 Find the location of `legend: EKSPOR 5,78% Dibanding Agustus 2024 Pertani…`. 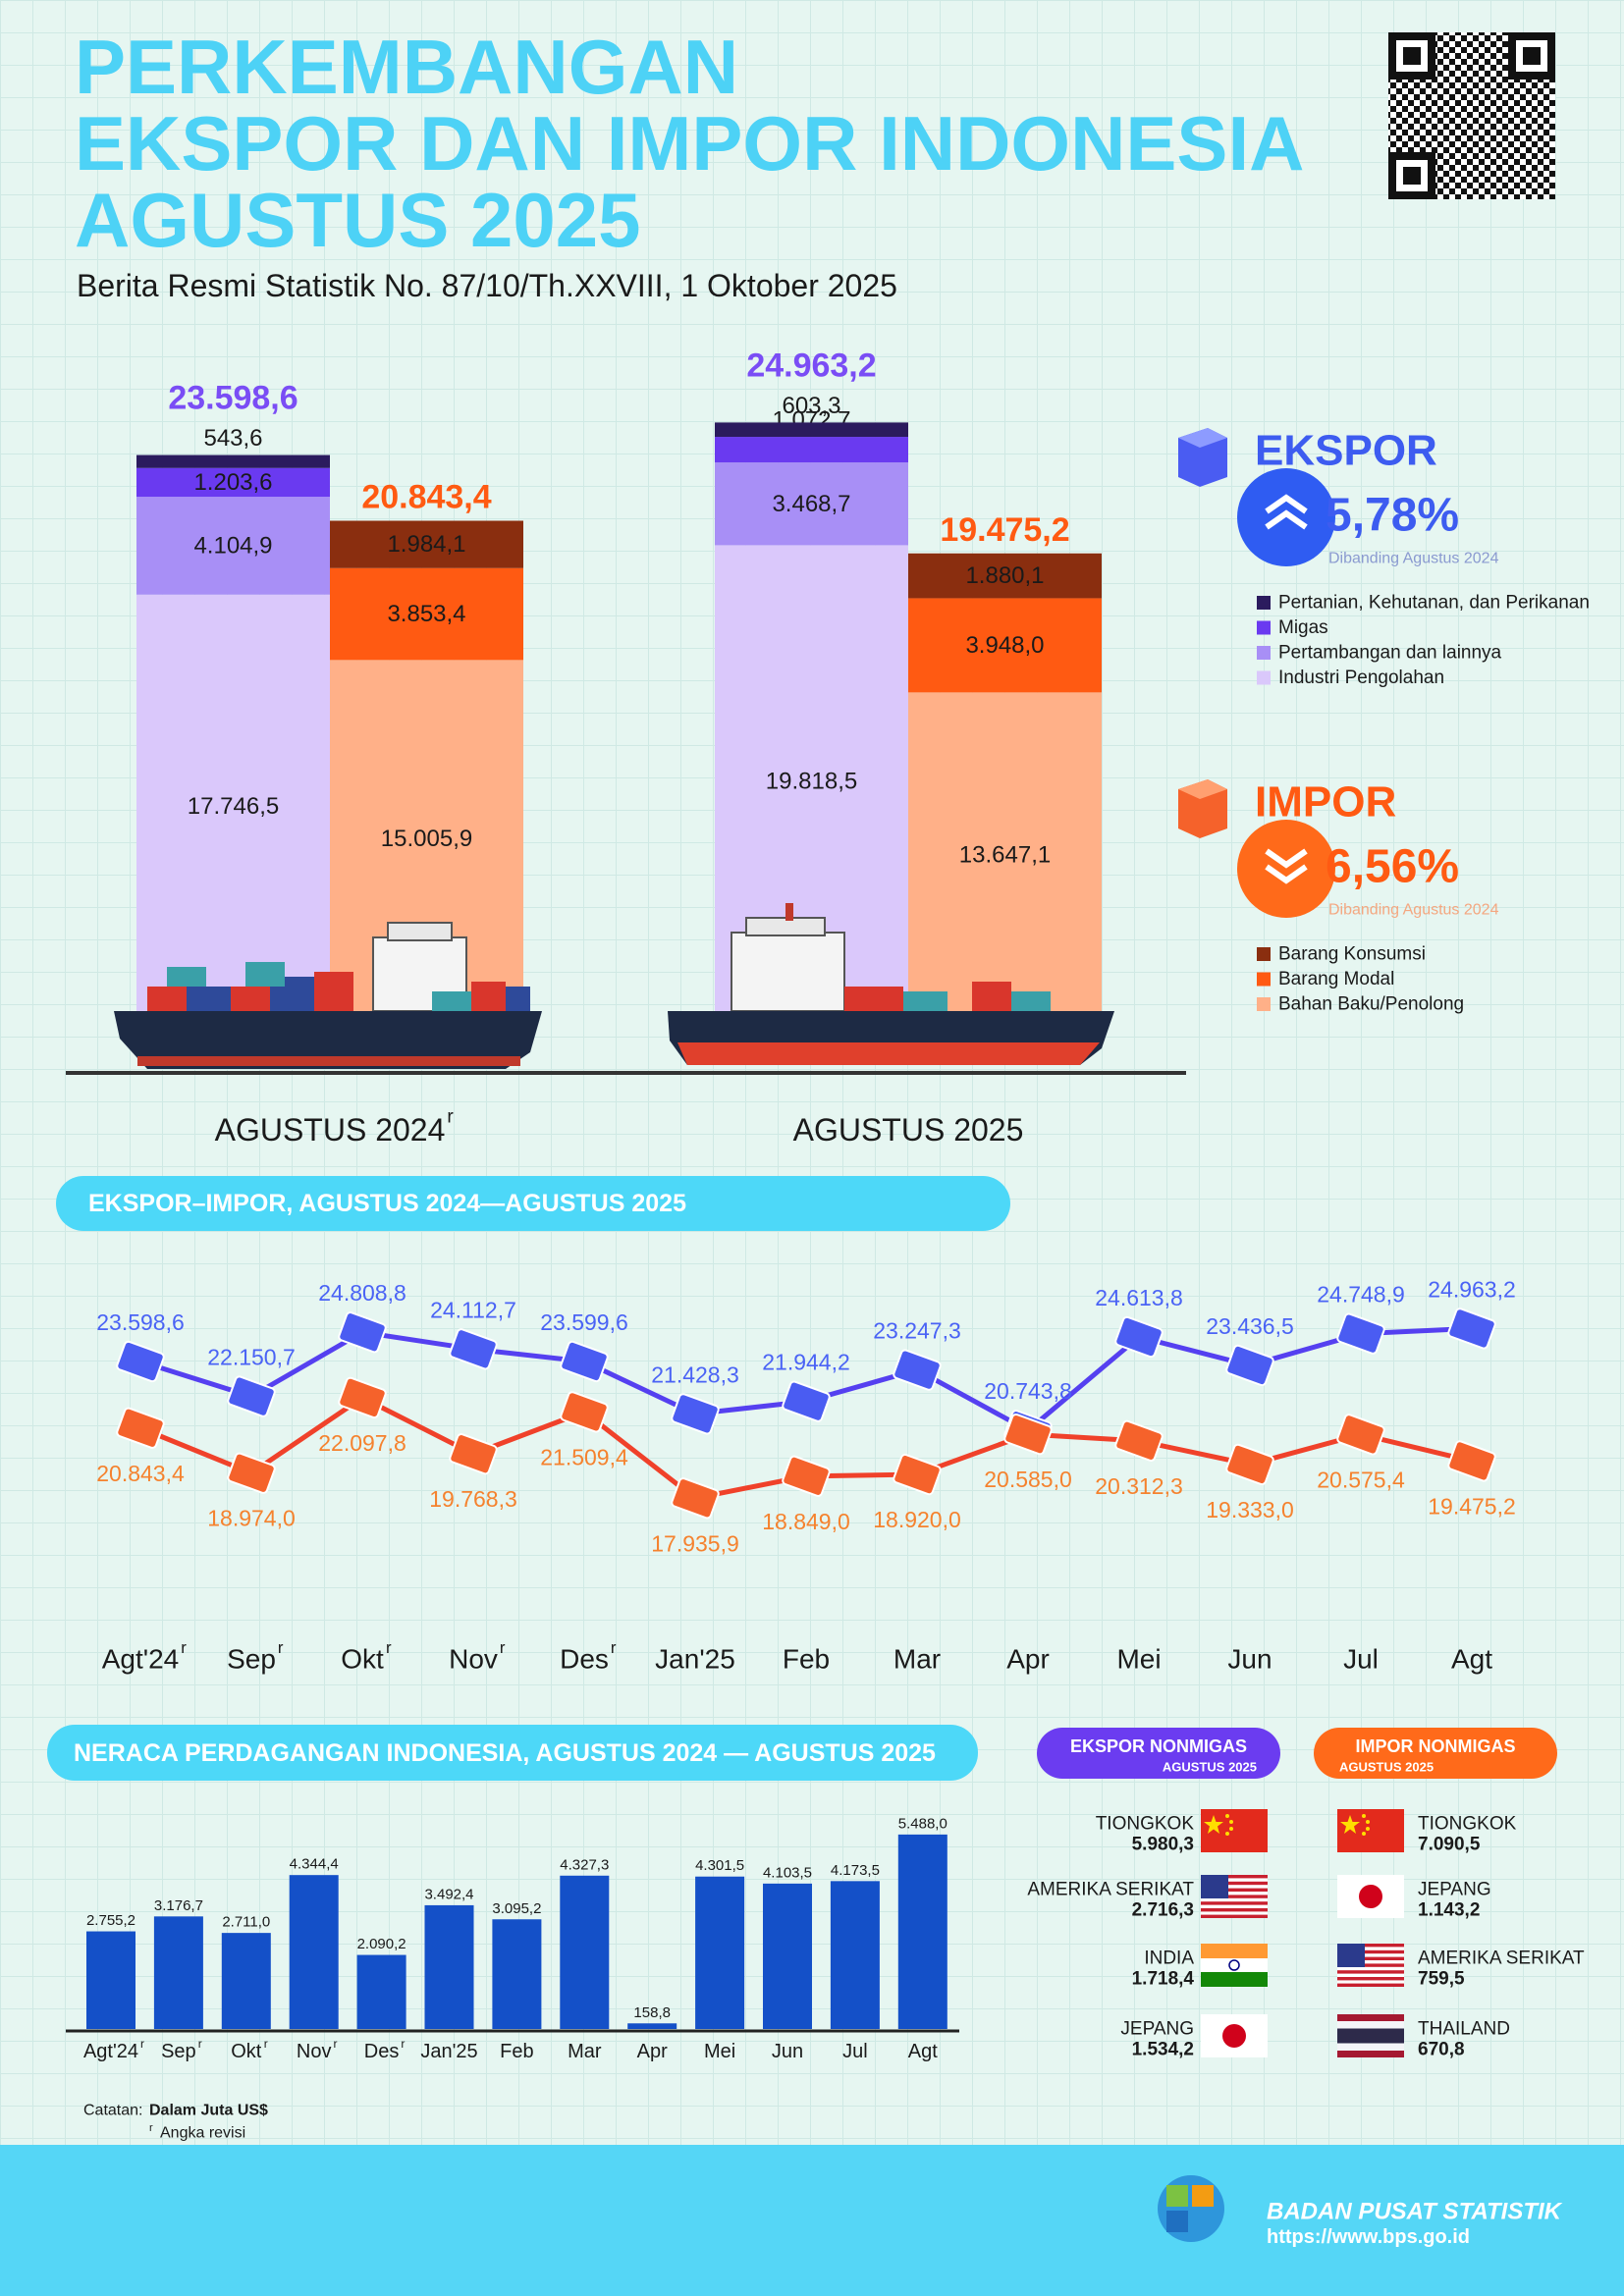

legend: EKSPOR 5,78% Dibanding Agustus 2024 Pertani… is located at coordinates (1413, 721).